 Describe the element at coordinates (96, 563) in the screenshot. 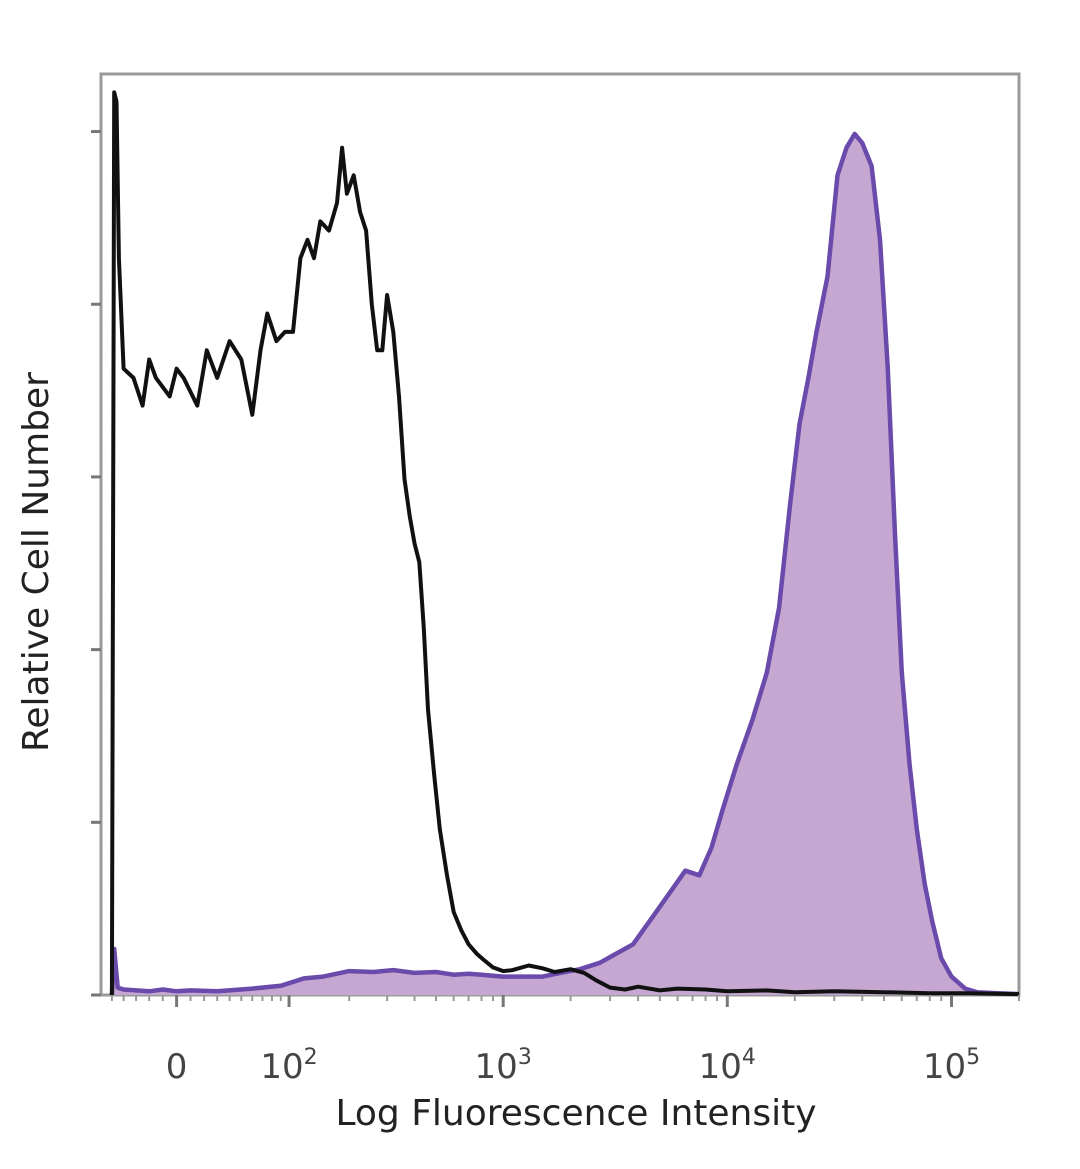

I see `y-axis-ticks` at that location.